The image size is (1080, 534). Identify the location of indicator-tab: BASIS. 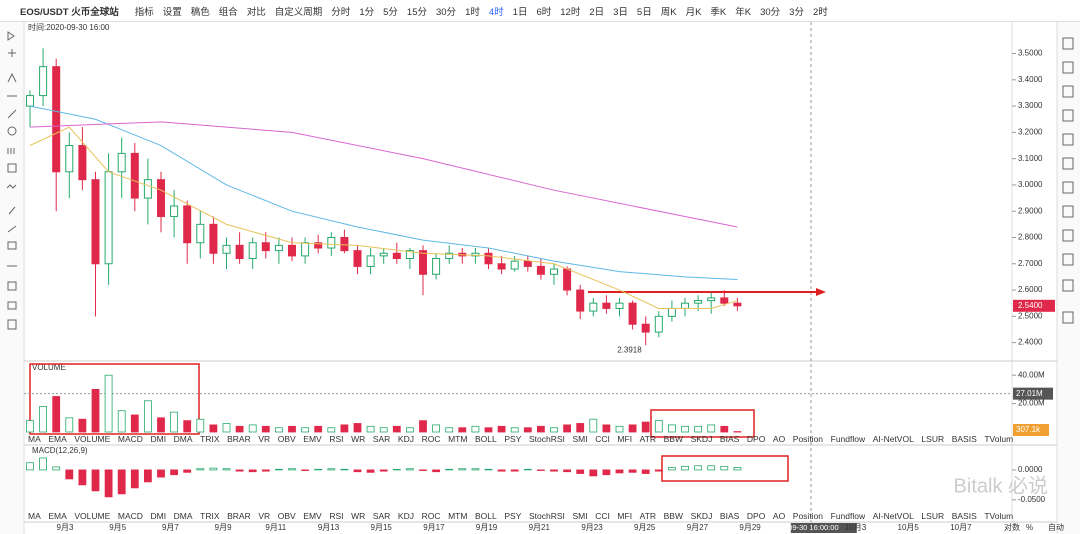
(964, 439).